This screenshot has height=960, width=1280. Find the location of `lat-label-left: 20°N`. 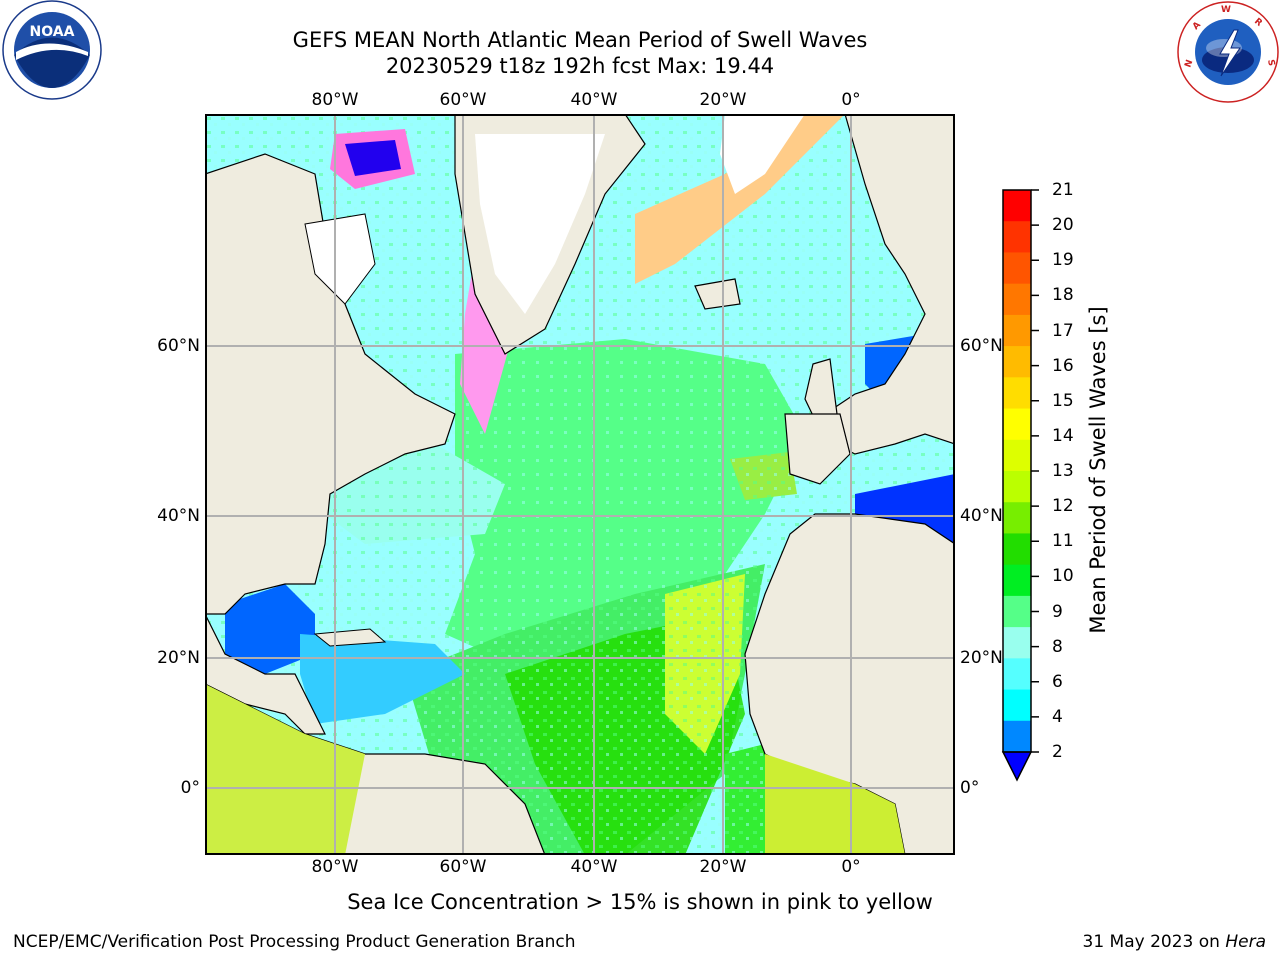

lat-label-left: 20°N is located at coordinates (178, 658).